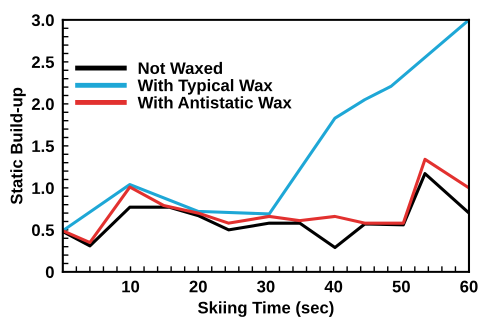  What do you see at coordinates (43, 104) in the screenshot?
I see `y-tick-label: 2.0` at bounding box center [43, 104].